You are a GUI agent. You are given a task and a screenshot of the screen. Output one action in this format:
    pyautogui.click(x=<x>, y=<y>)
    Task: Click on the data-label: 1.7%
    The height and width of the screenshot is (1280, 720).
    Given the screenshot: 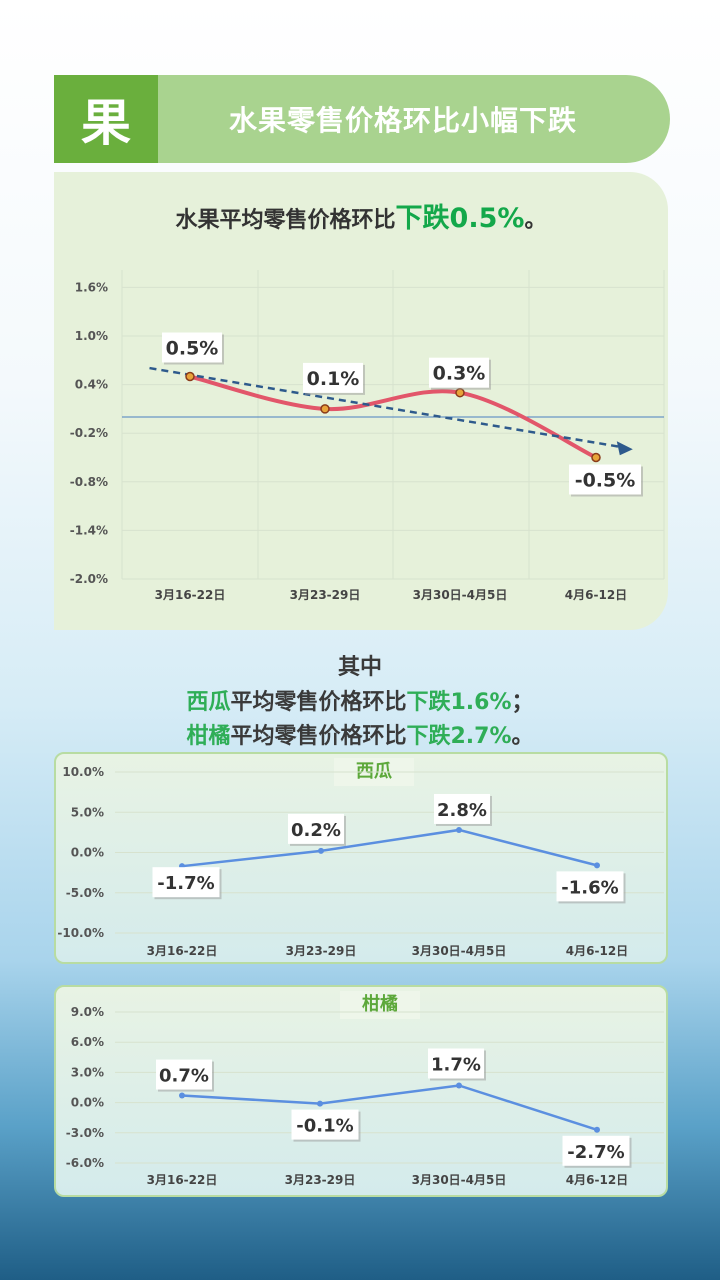 What is the action you would take?
    pyautogui.click(x=456, y=1064)
    